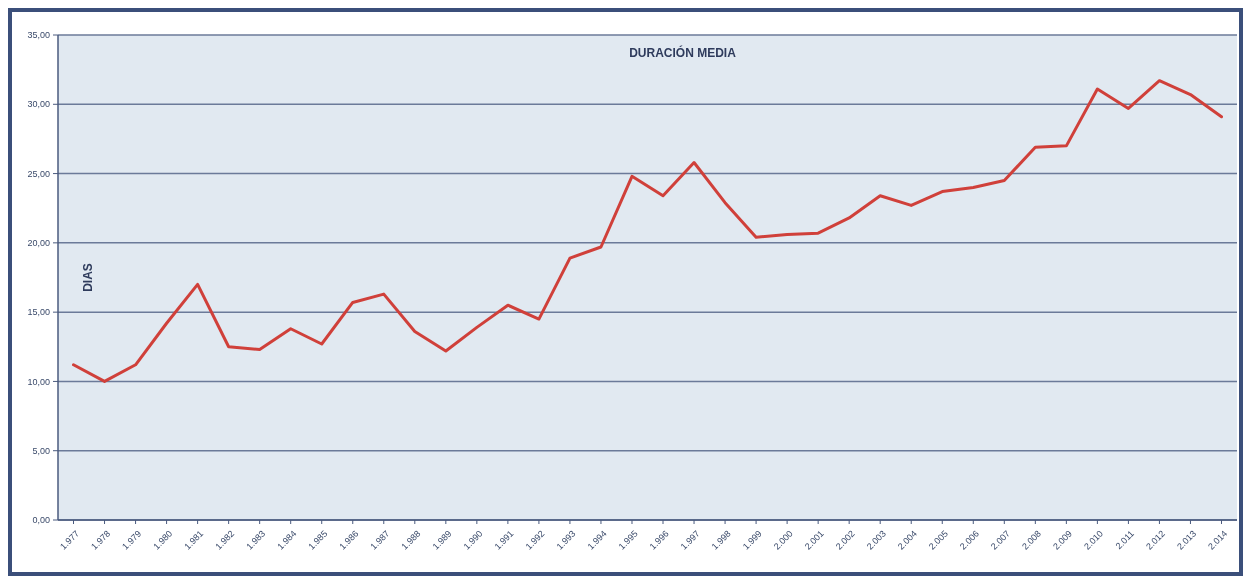  Describe the element at coordinates (88, 277) in the screenshot. I see `y-axis-title: DIAS` at that location.